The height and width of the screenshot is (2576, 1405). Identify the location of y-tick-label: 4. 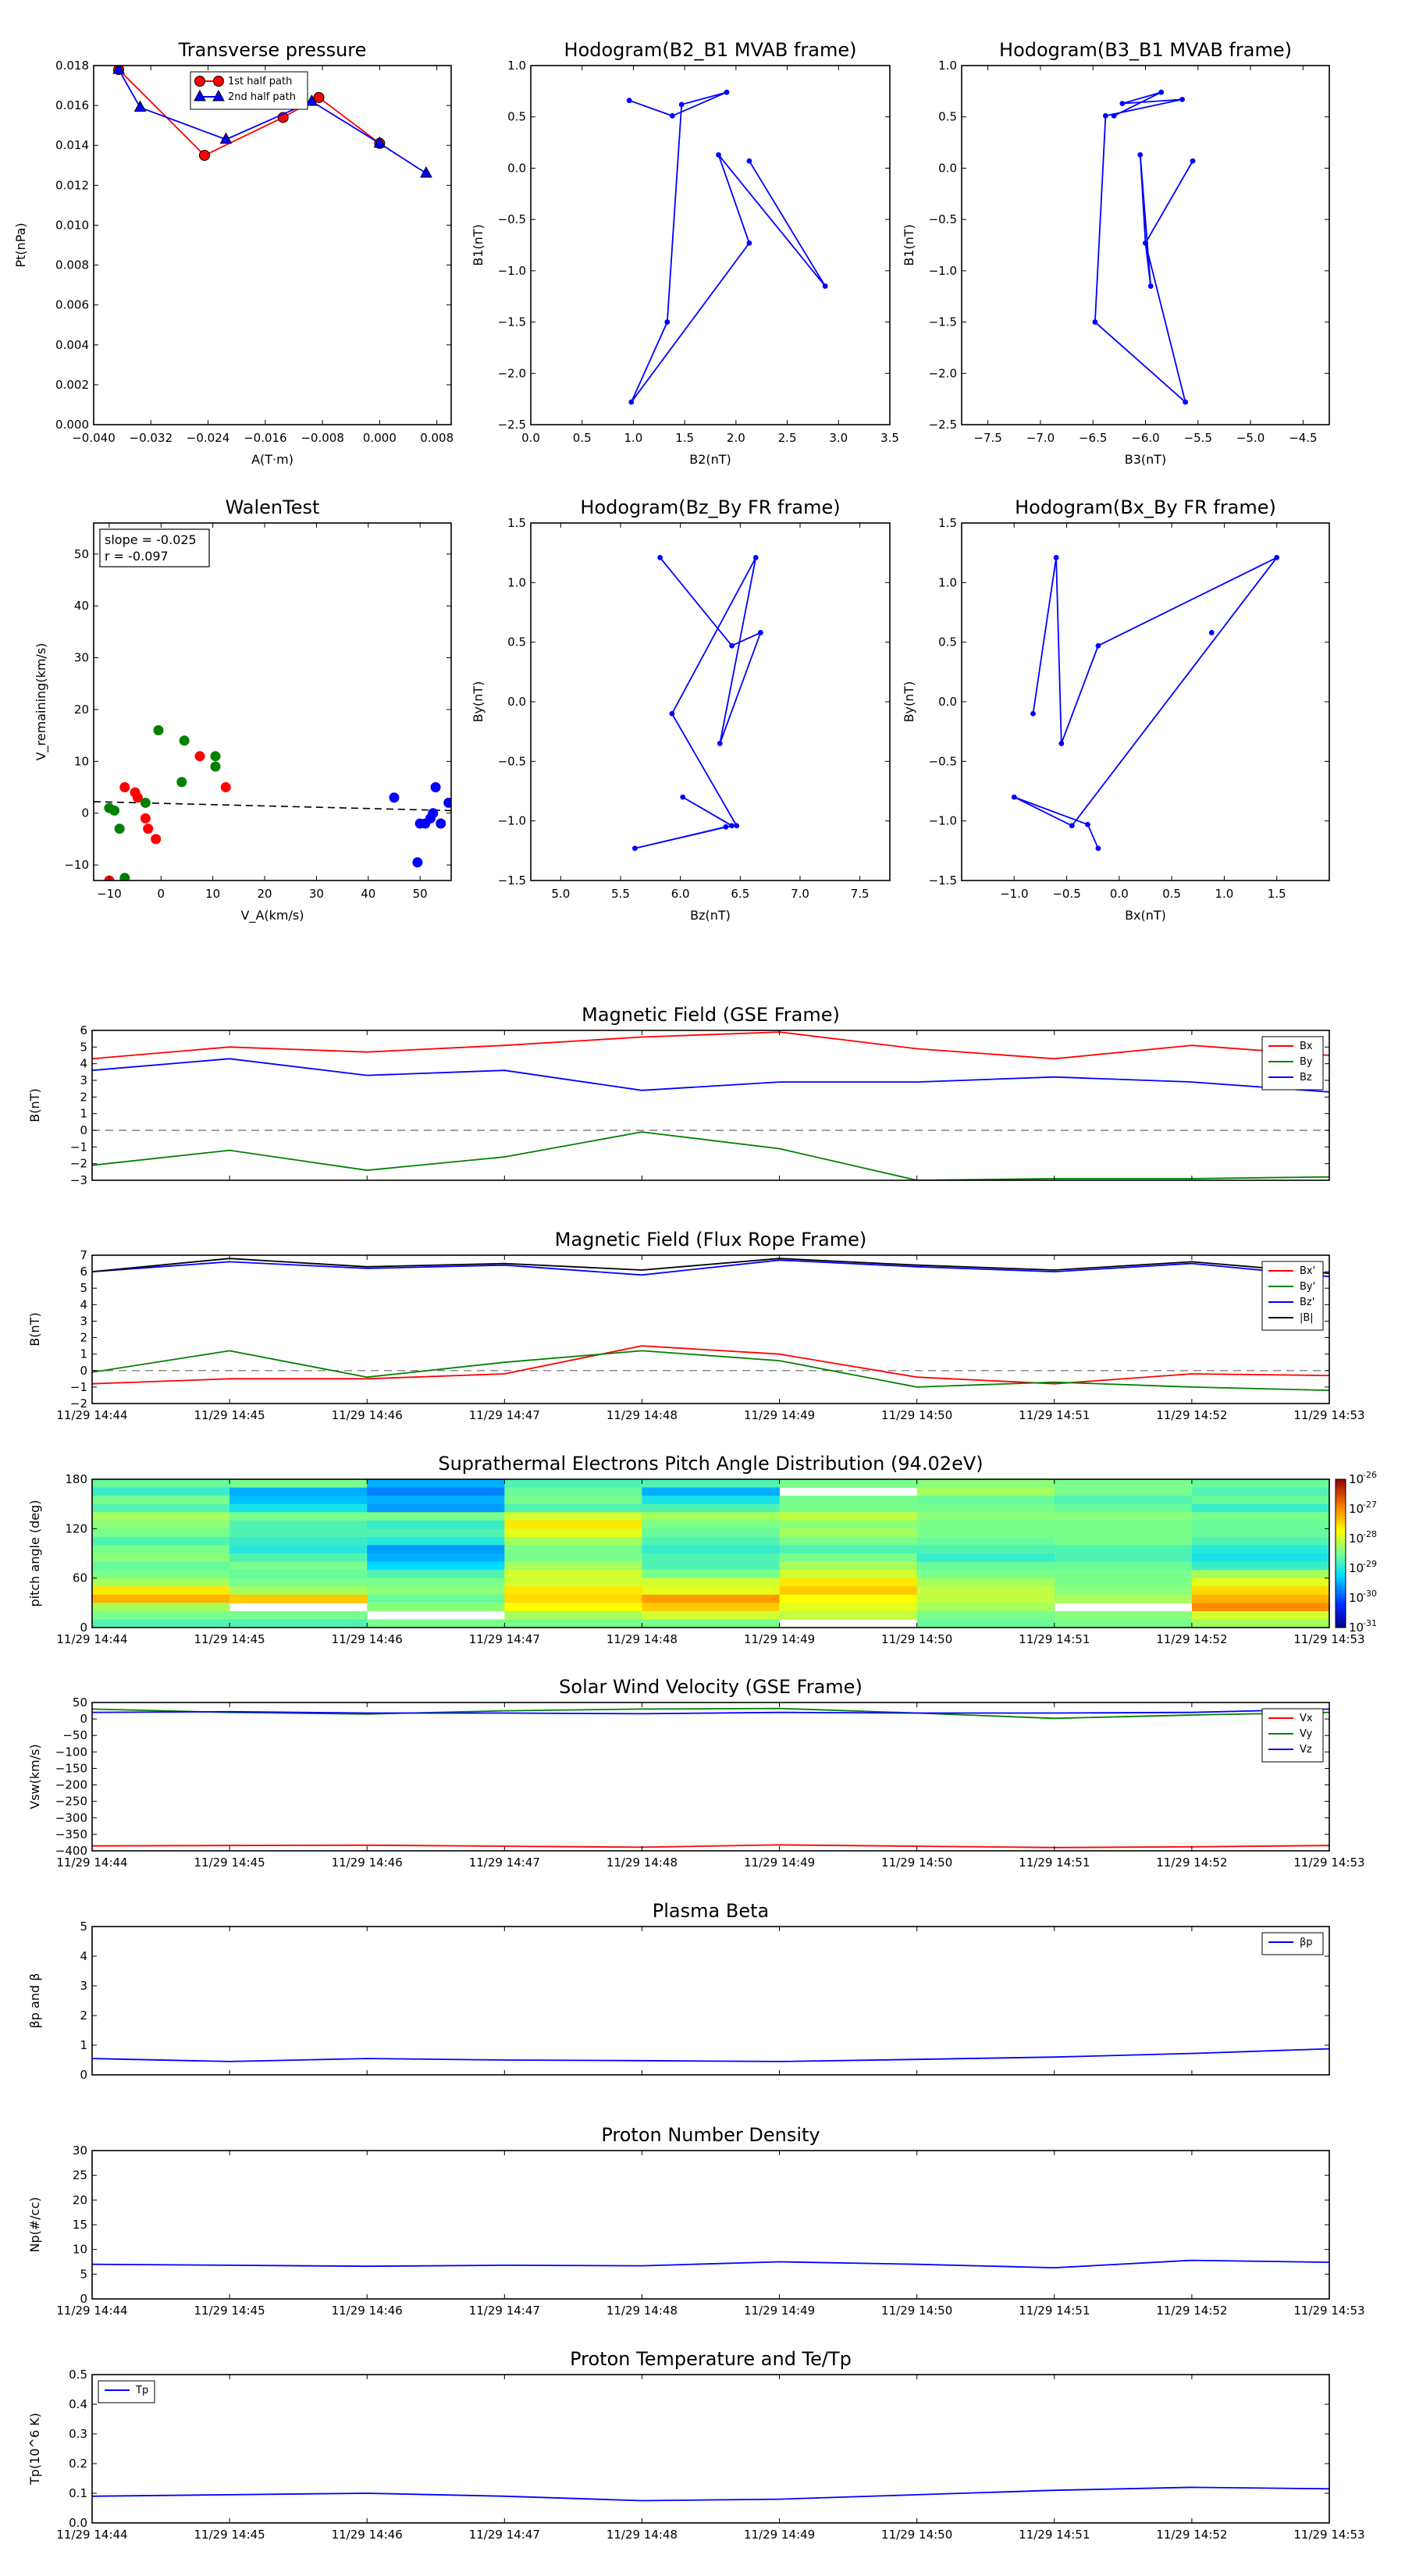
(84, 1064).